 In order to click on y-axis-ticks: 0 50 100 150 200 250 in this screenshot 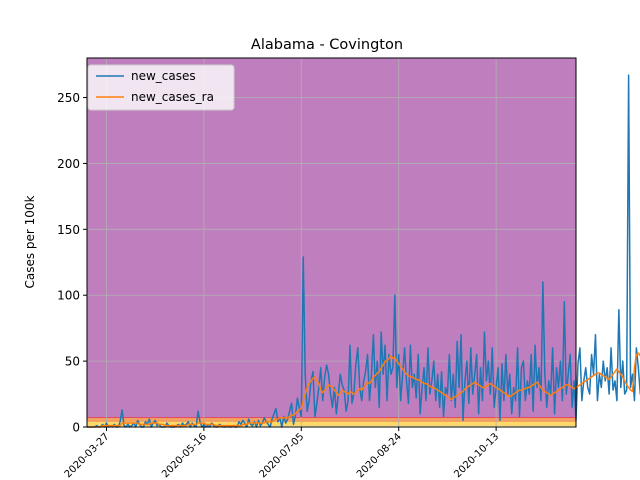, I will do `click(72, 263)`.